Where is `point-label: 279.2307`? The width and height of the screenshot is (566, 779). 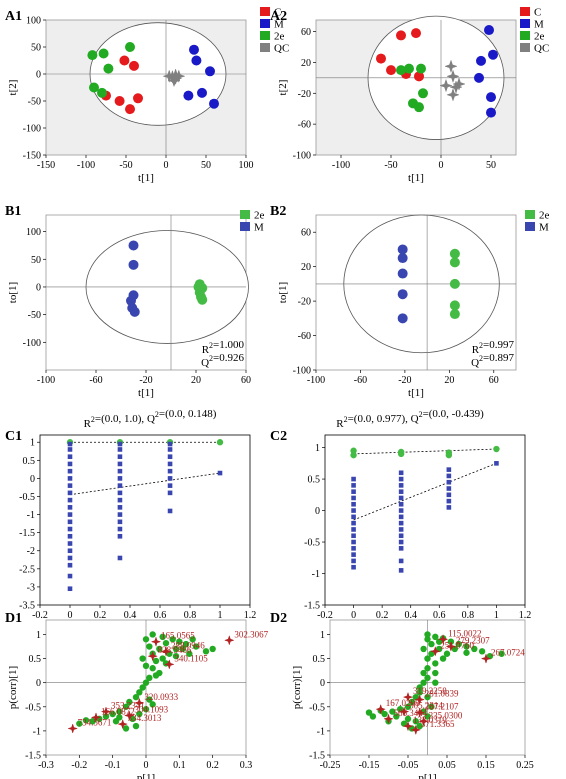
point-label: 279.2307 is located at coordinates (473, 641).